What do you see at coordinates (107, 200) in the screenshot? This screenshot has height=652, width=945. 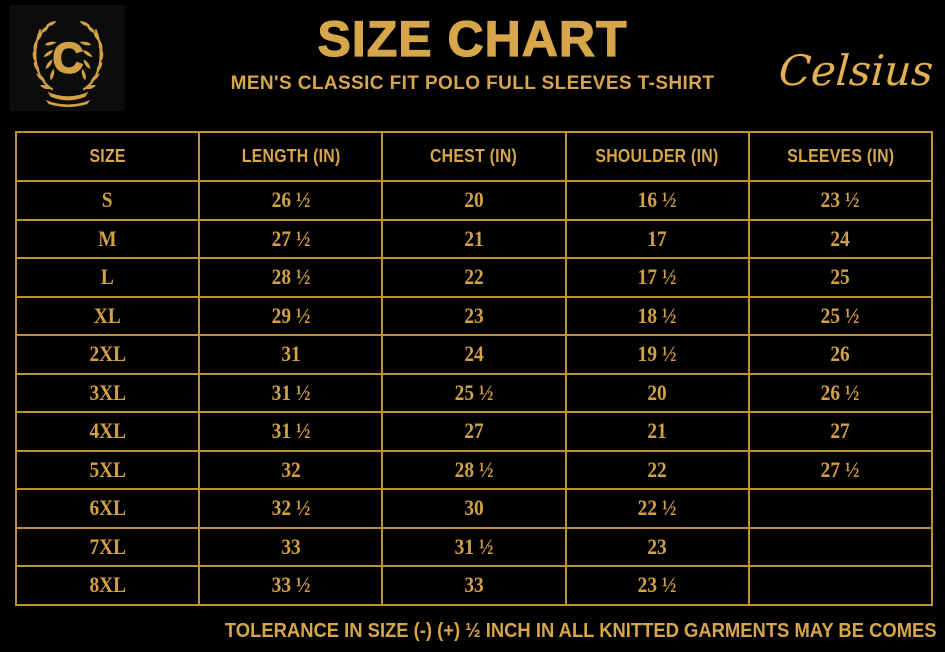 I see `size-label-cell: S` at bounding box center [107, 200].